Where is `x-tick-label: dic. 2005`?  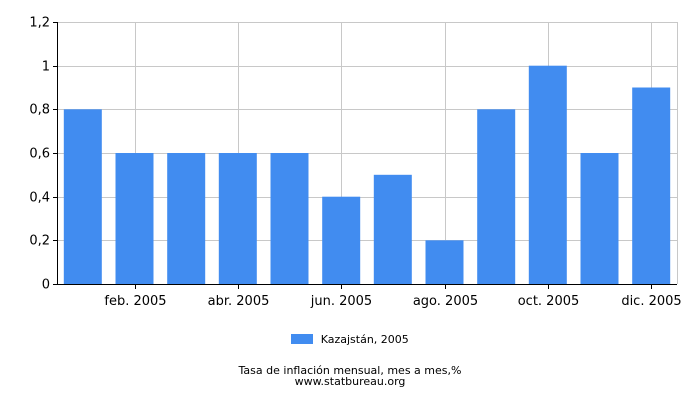
x-tick-label: dic. 2005 is located at coordinates (651, 301).